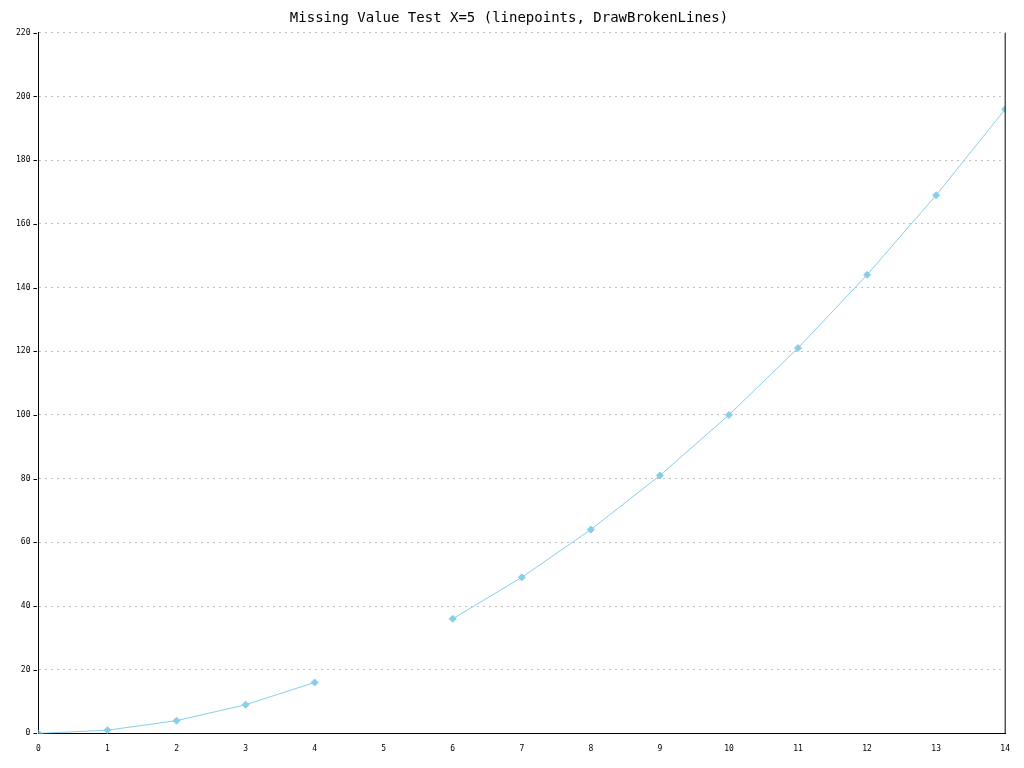 Image resolution: width=1024 pixels, height=768 pixels. Describe the element at coordinates (25, 606) in the screenshot. I see `y-tick-label: 40` at that location.